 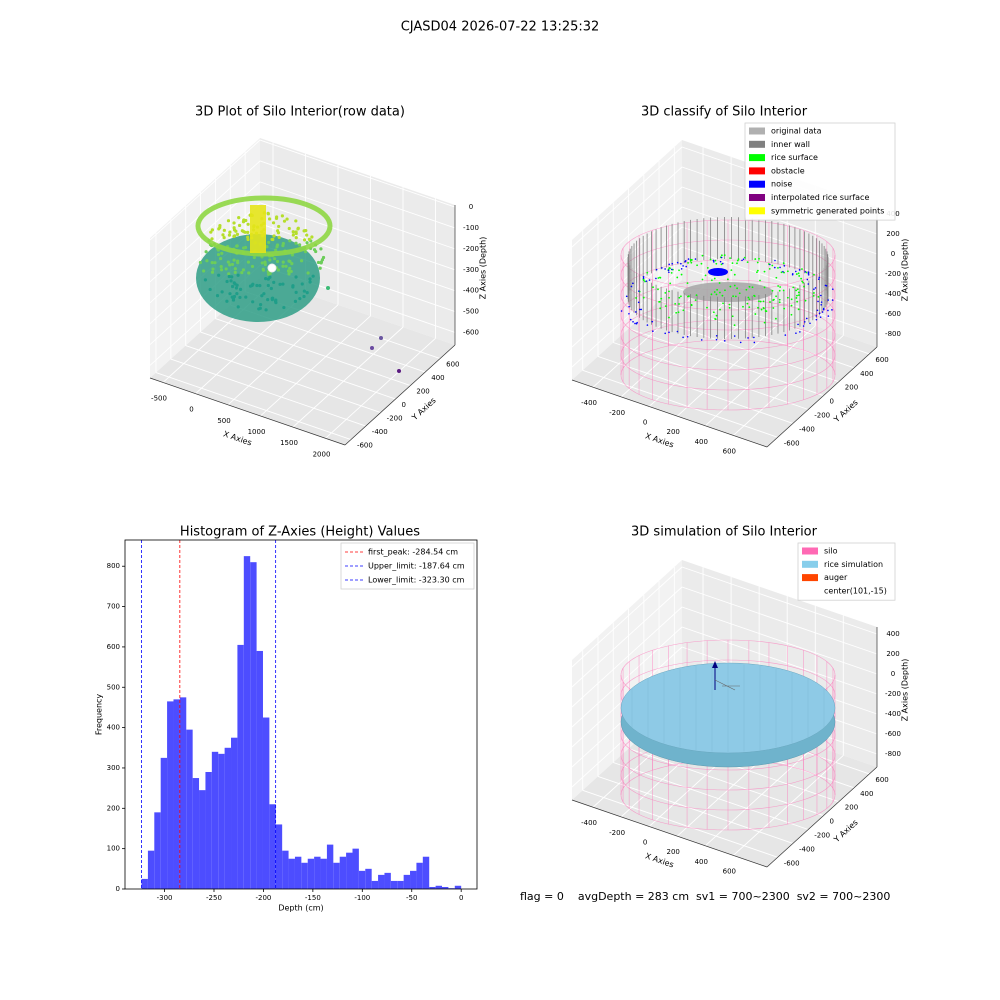 I want to click on axis-line, so click(x=822, y=817).